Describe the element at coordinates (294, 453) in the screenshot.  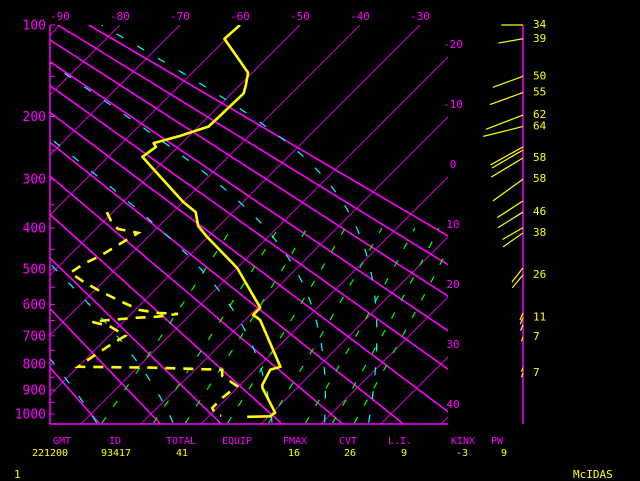
I see `value-fmax: 16` at that location.